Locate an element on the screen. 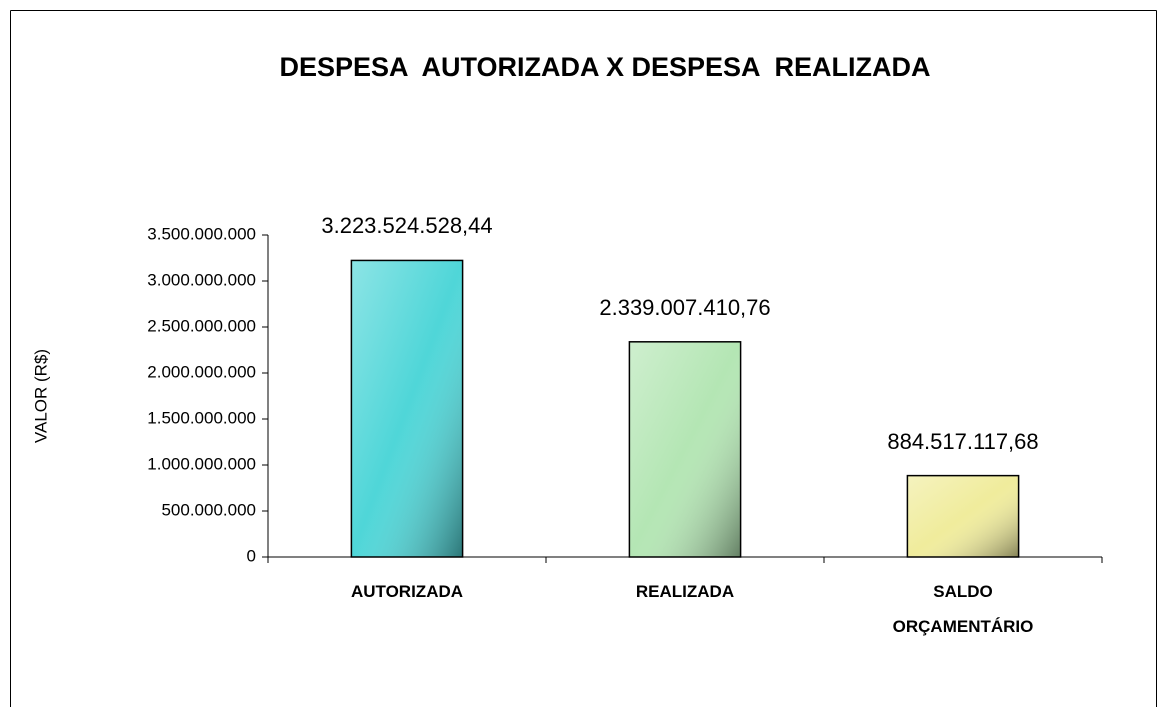  y-tick-label: 1.000.000.000 is located at coordinates (201, 463).